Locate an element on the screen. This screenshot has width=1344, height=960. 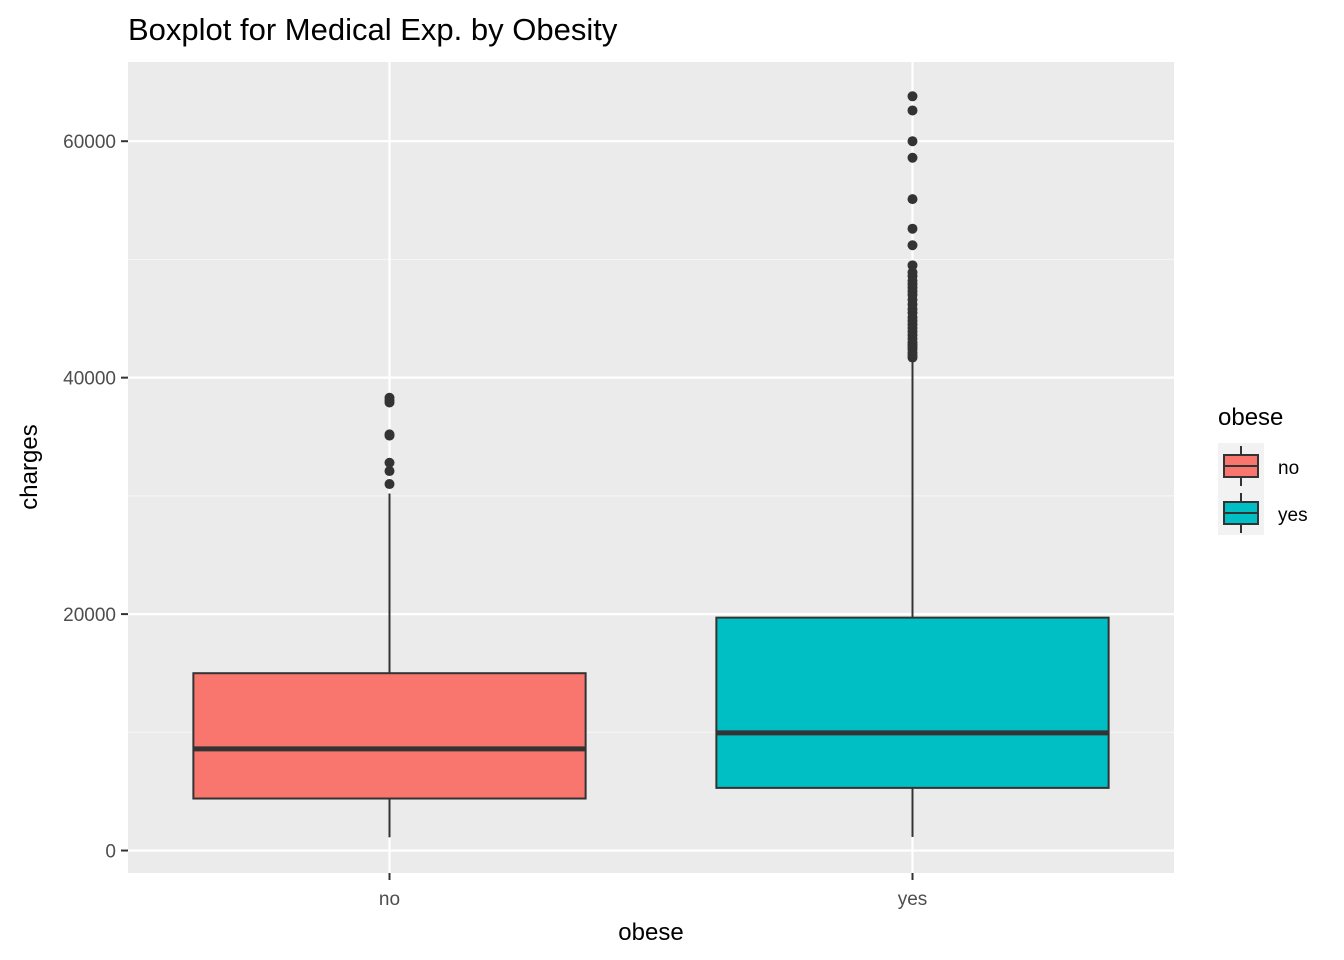
box-no is located at coordinates (389, 615).